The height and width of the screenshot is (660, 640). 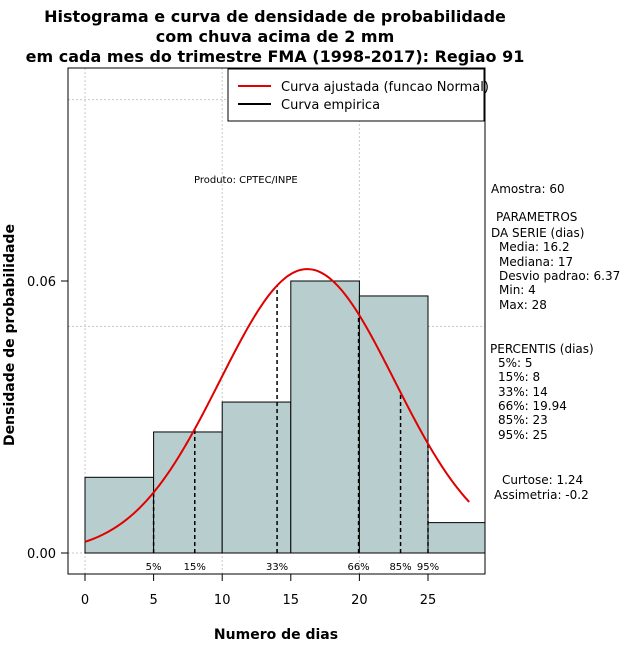 What do you see at coordinates (537, 233) in the screenshot?
I see `params-title-2: DA SERIE (dias)` at bounding box center [537, 233].